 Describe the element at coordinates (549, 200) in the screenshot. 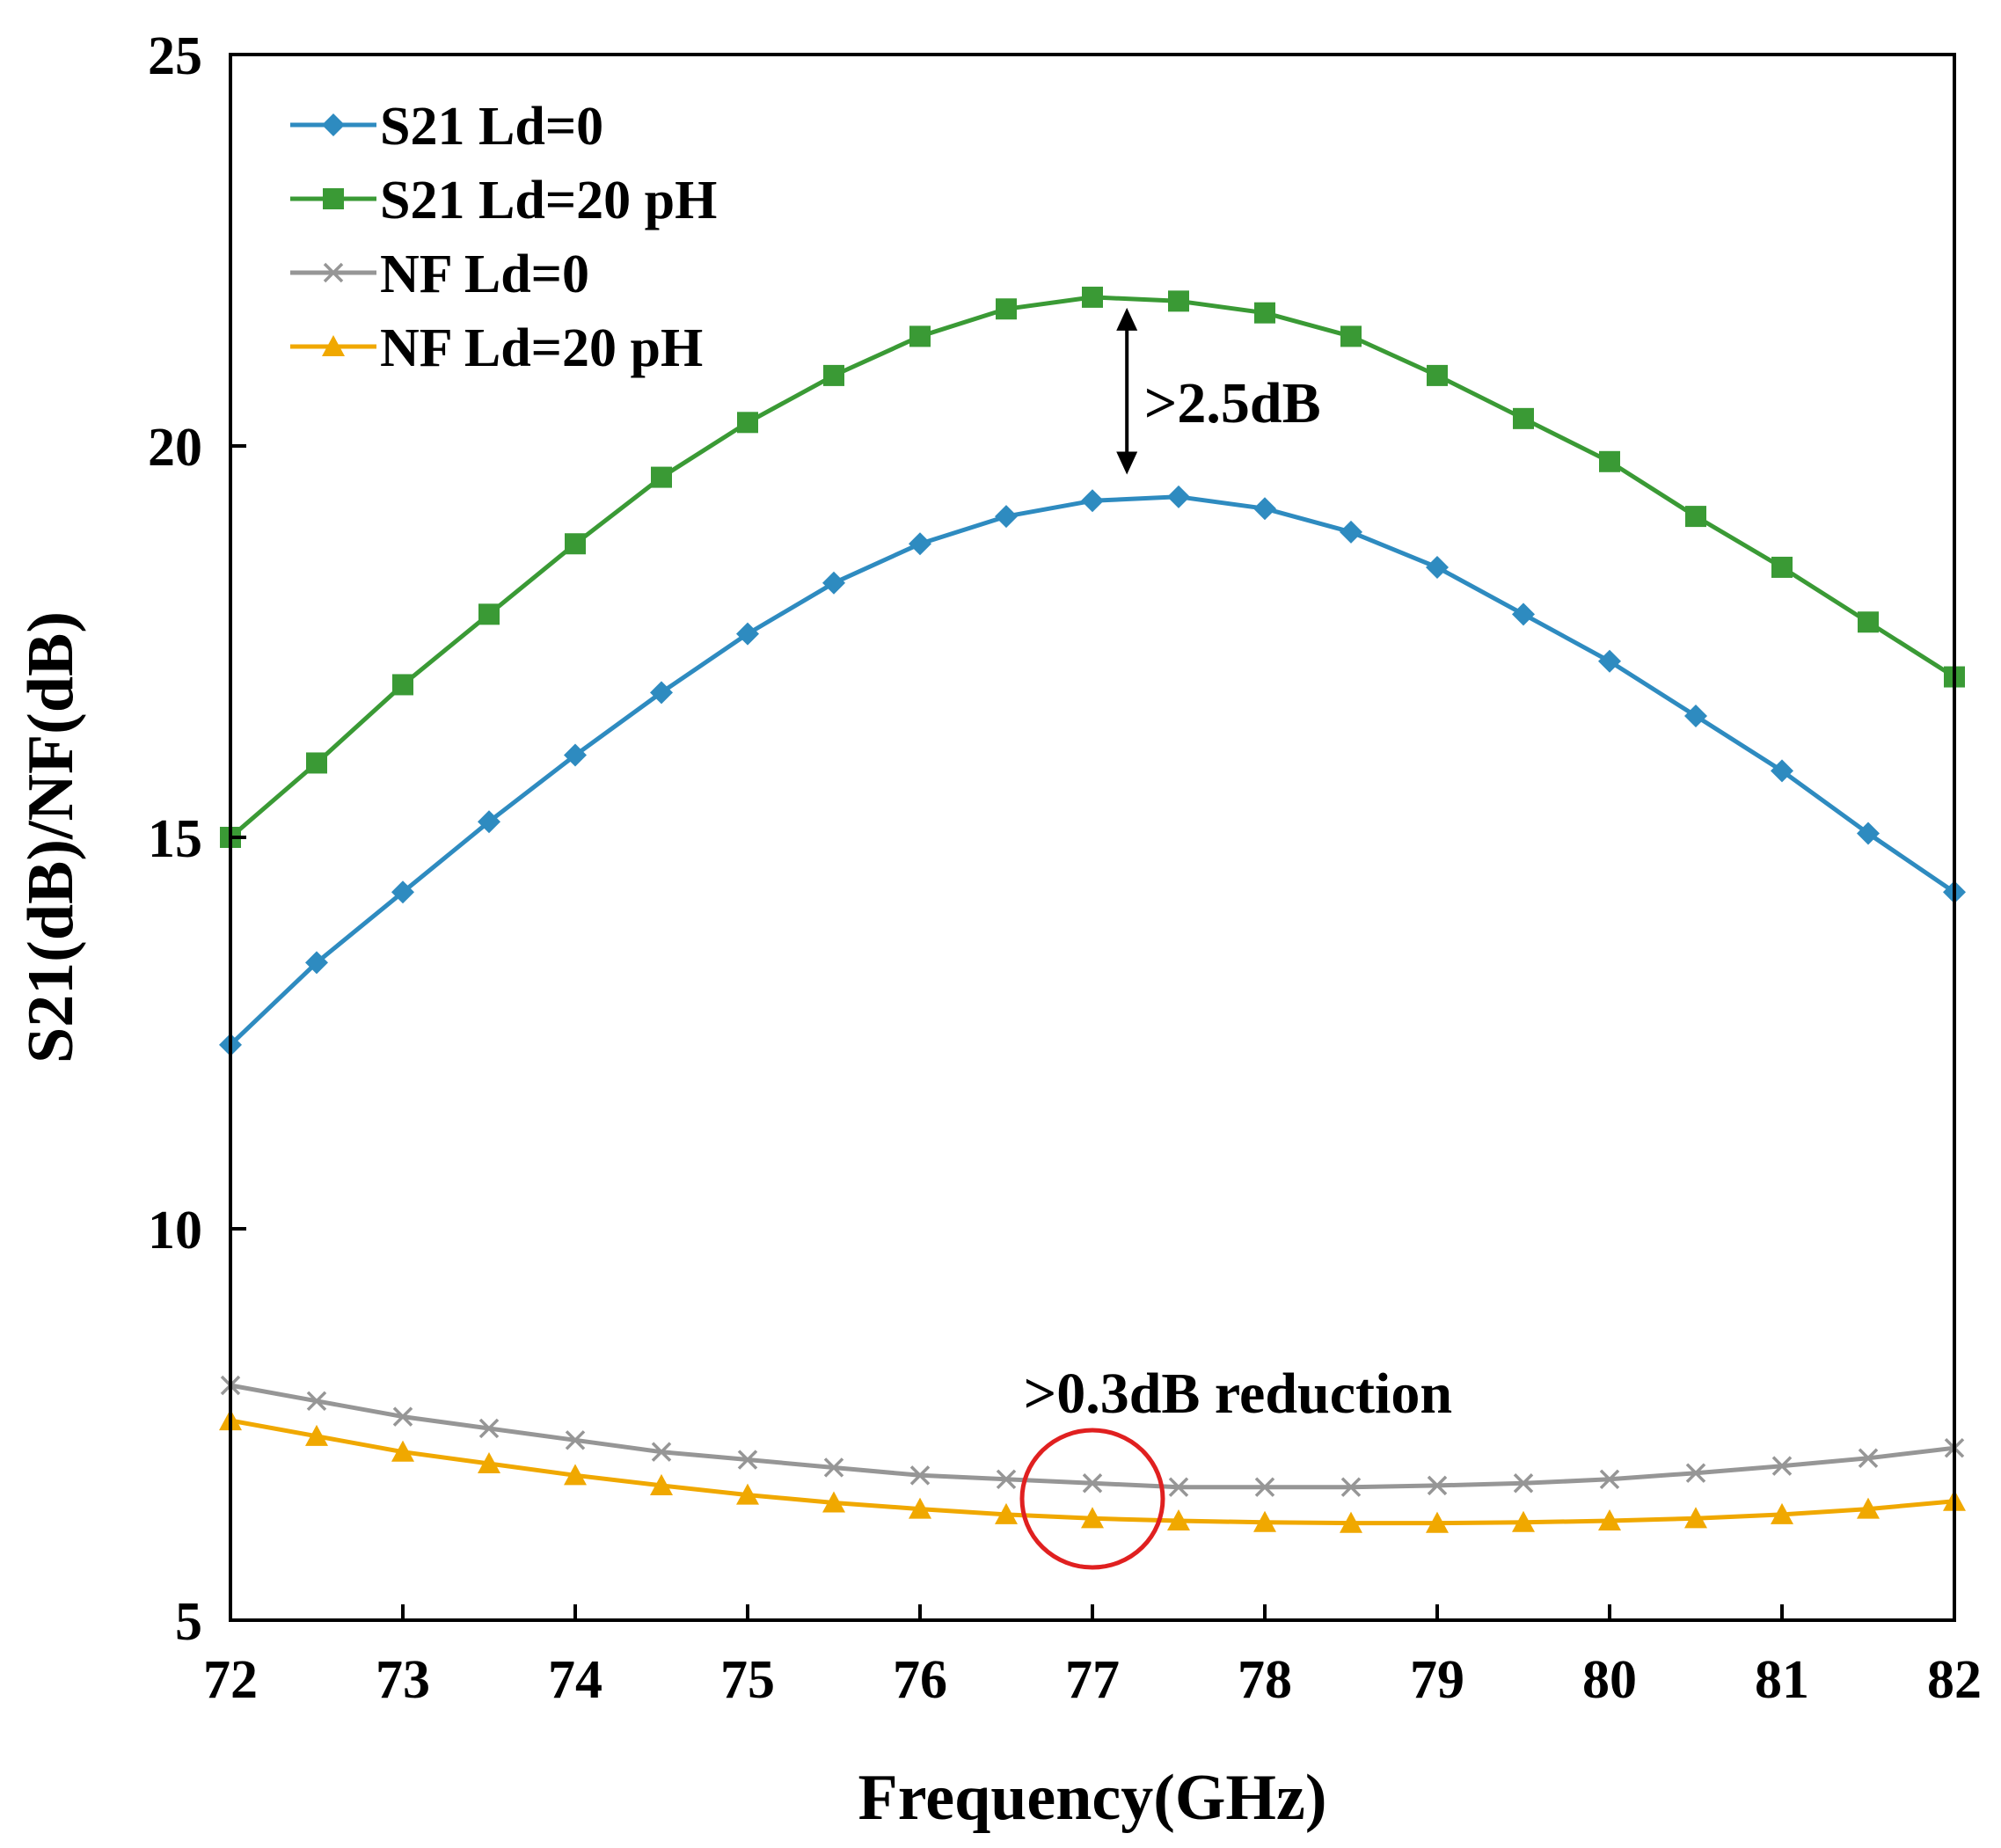

I see `legend-label: S21 Ld=20 pH` at that location.